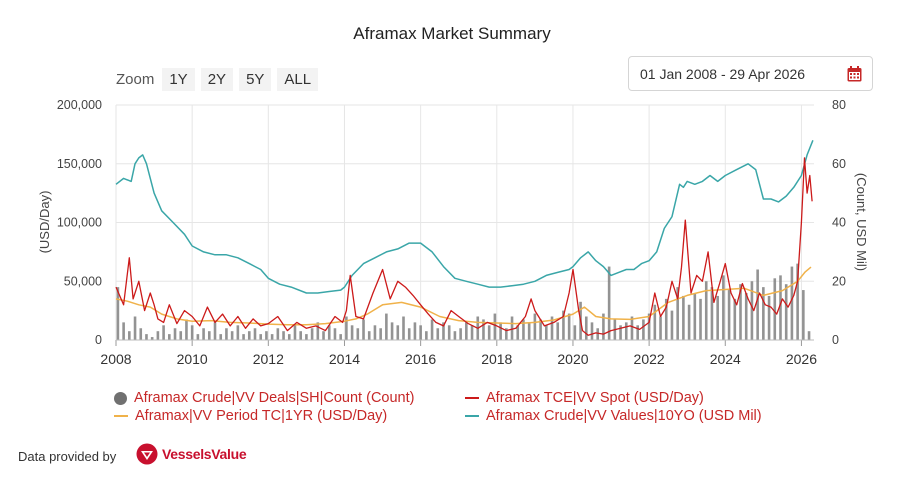 This screenshot has width=904, height=488. Describe the element at coordinates (420, 359) in the screenshot. I see `x-tick-label: 2016` at that location.